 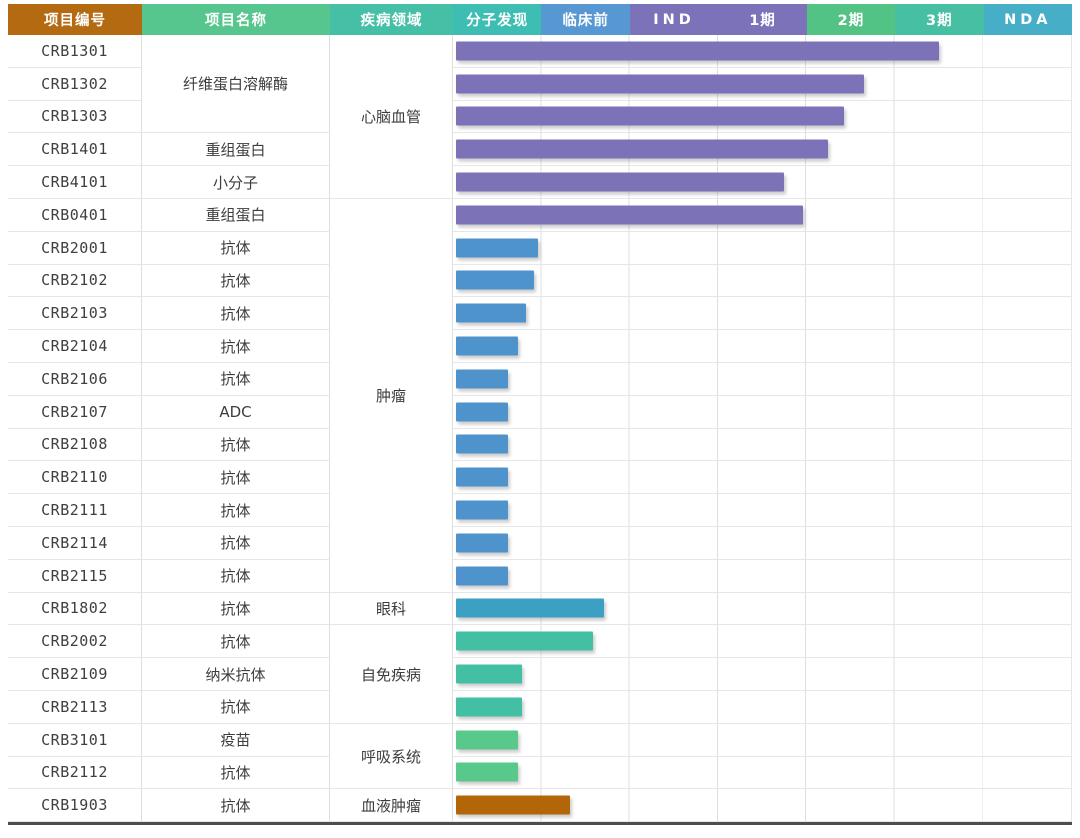 What do you see at coordinates (75, 379) in the screenshot?
I see `project-code-cell: CRB2106` at bounding box center [75, 379].